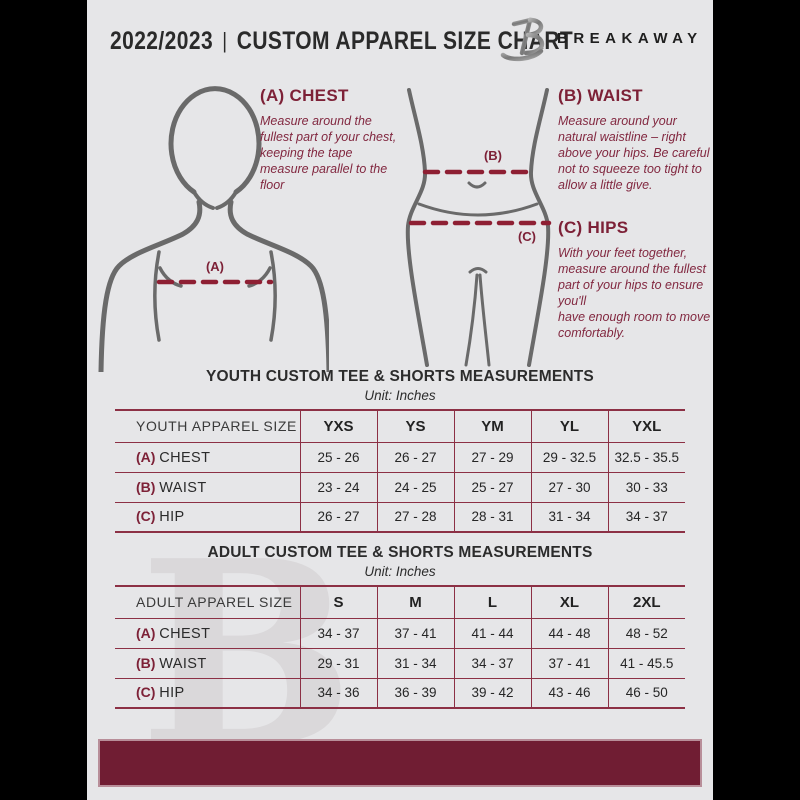 The image size is (800, 800). What do you see at coordinates (400, 395) in the screenshot?
I see `youth-unit-label: Unit: Inches` at bounding box center [400, 395].